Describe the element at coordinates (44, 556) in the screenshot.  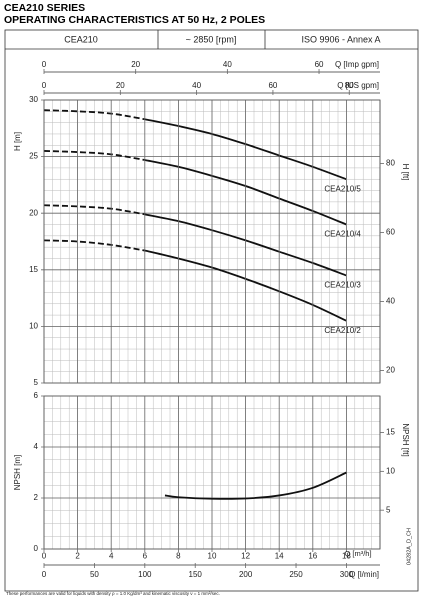
I see `x-tick-label: 0` at that location.